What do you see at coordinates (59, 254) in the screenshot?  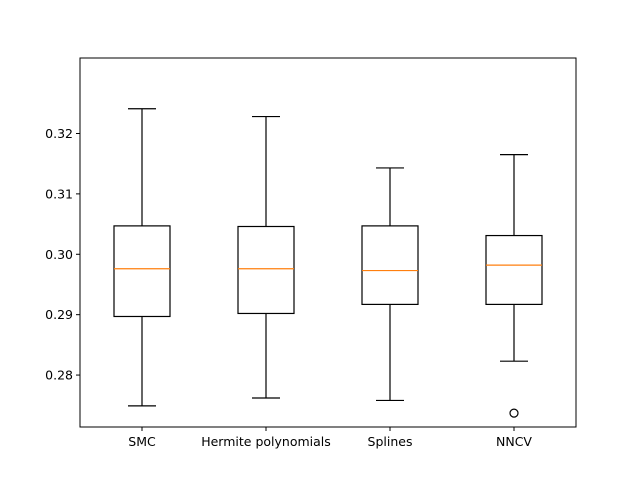 I see `y-tick-label: 0.30` at bounding box center [59, 254].